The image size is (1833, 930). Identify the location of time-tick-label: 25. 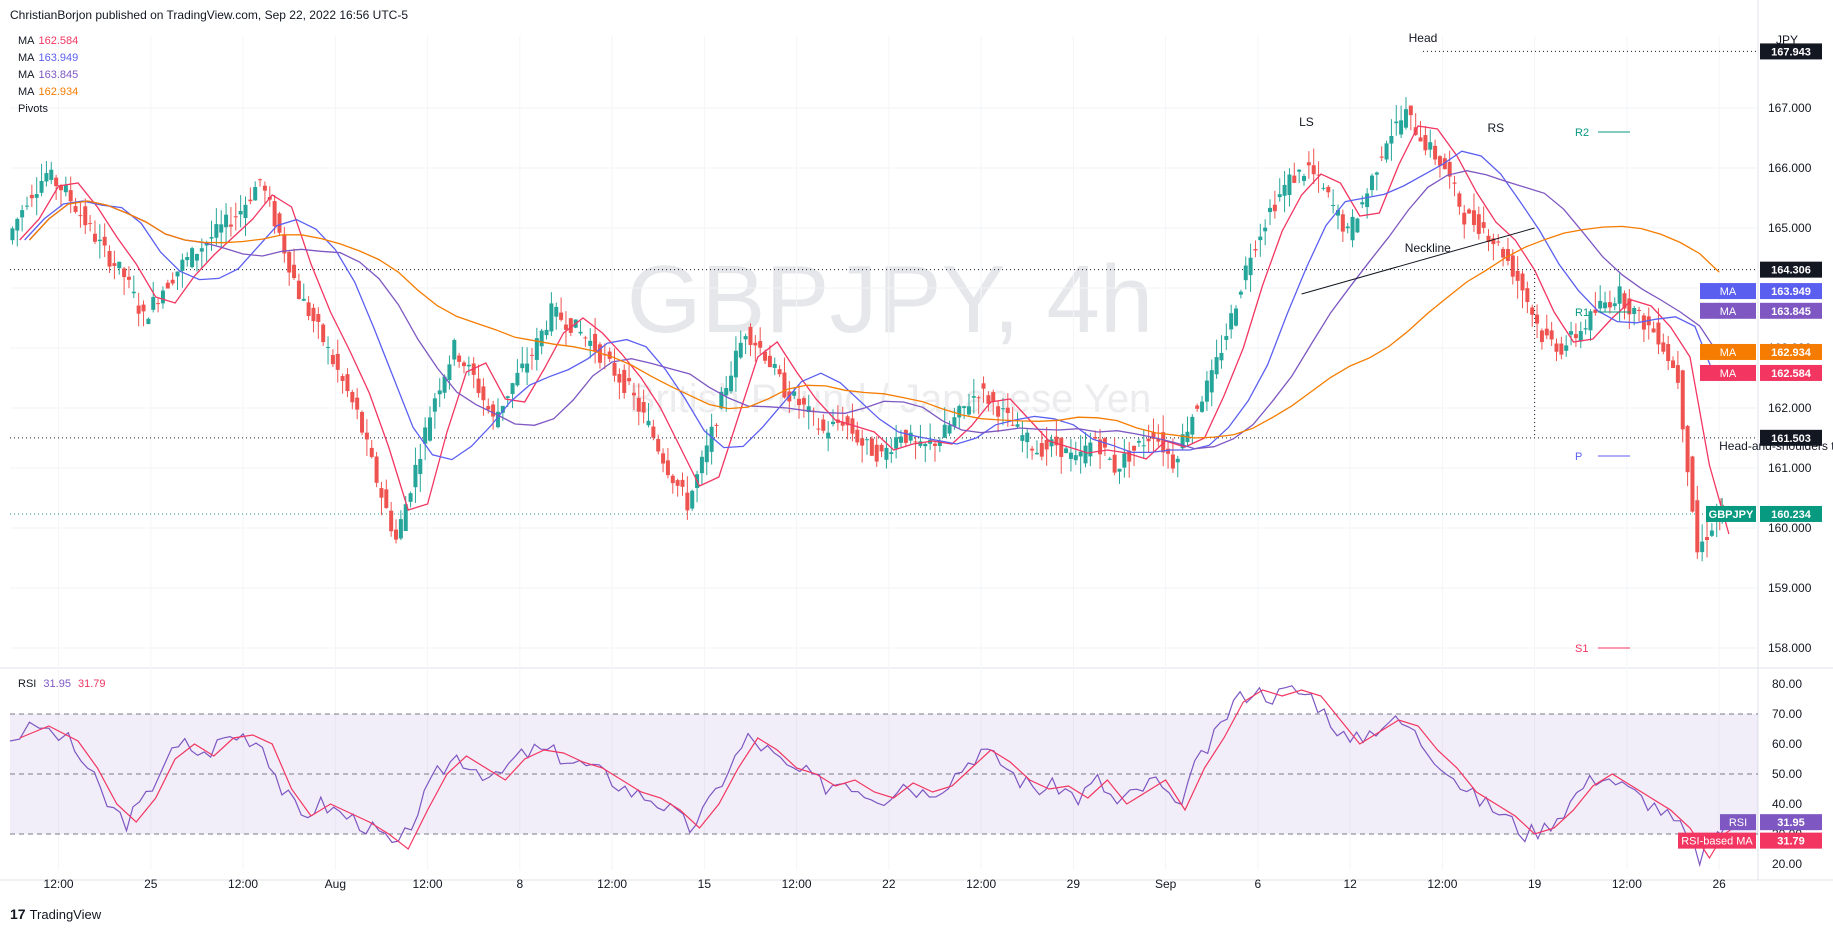
(151, 884).